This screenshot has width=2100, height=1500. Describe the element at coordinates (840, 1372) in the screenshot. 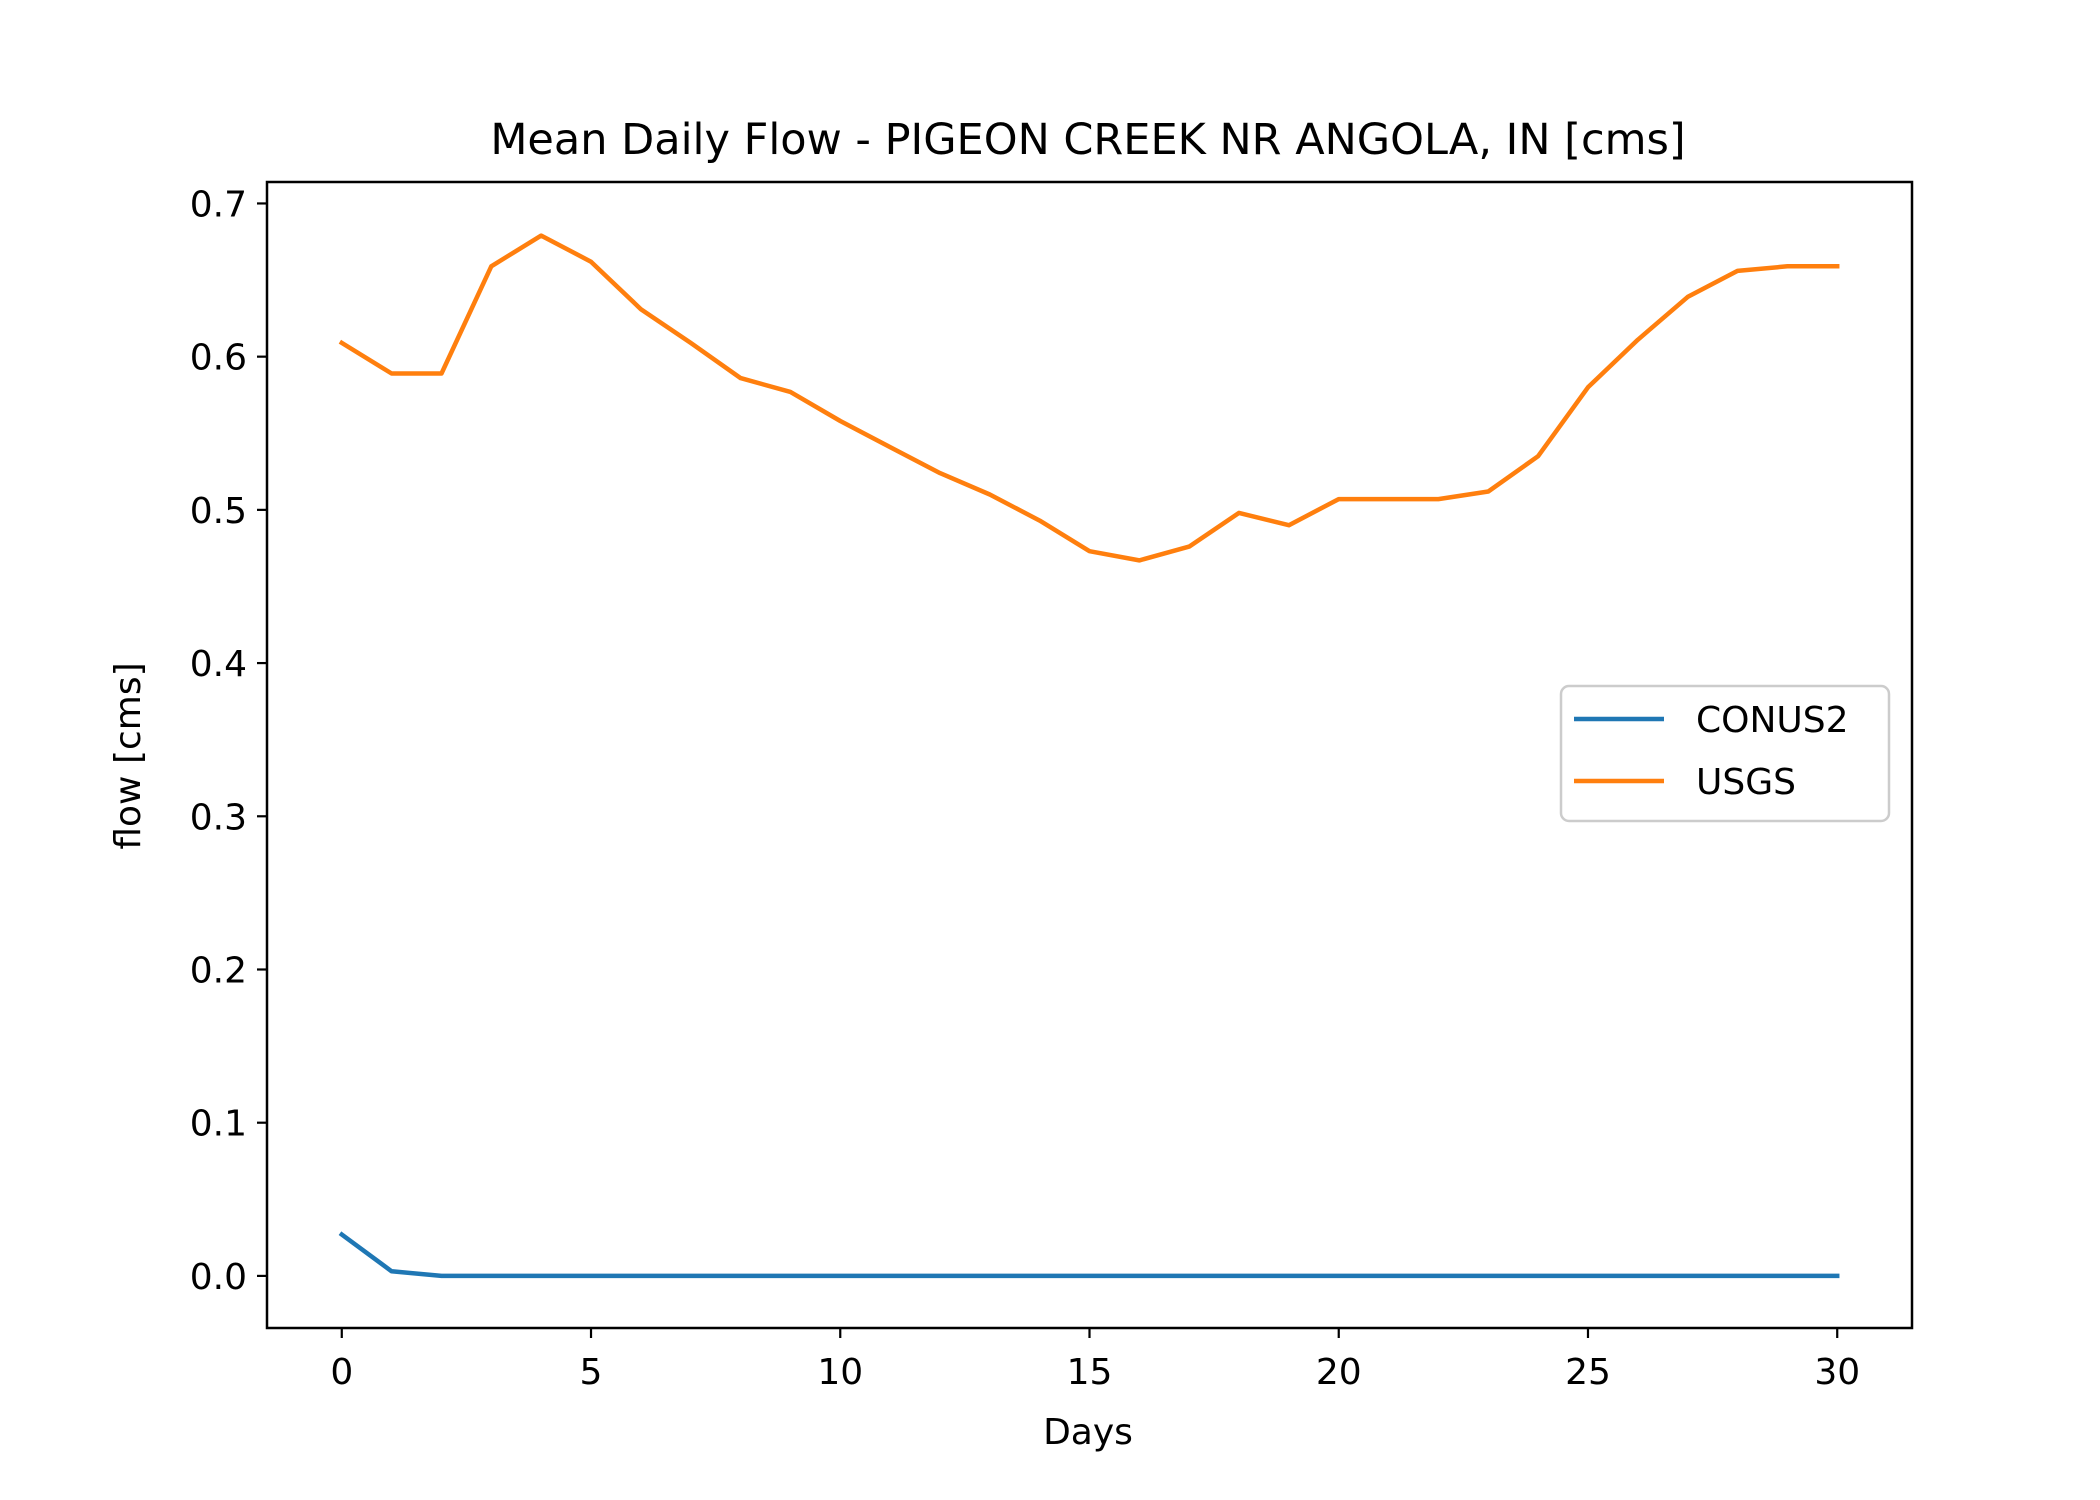

I see `x-tick-label: 10` at that location.